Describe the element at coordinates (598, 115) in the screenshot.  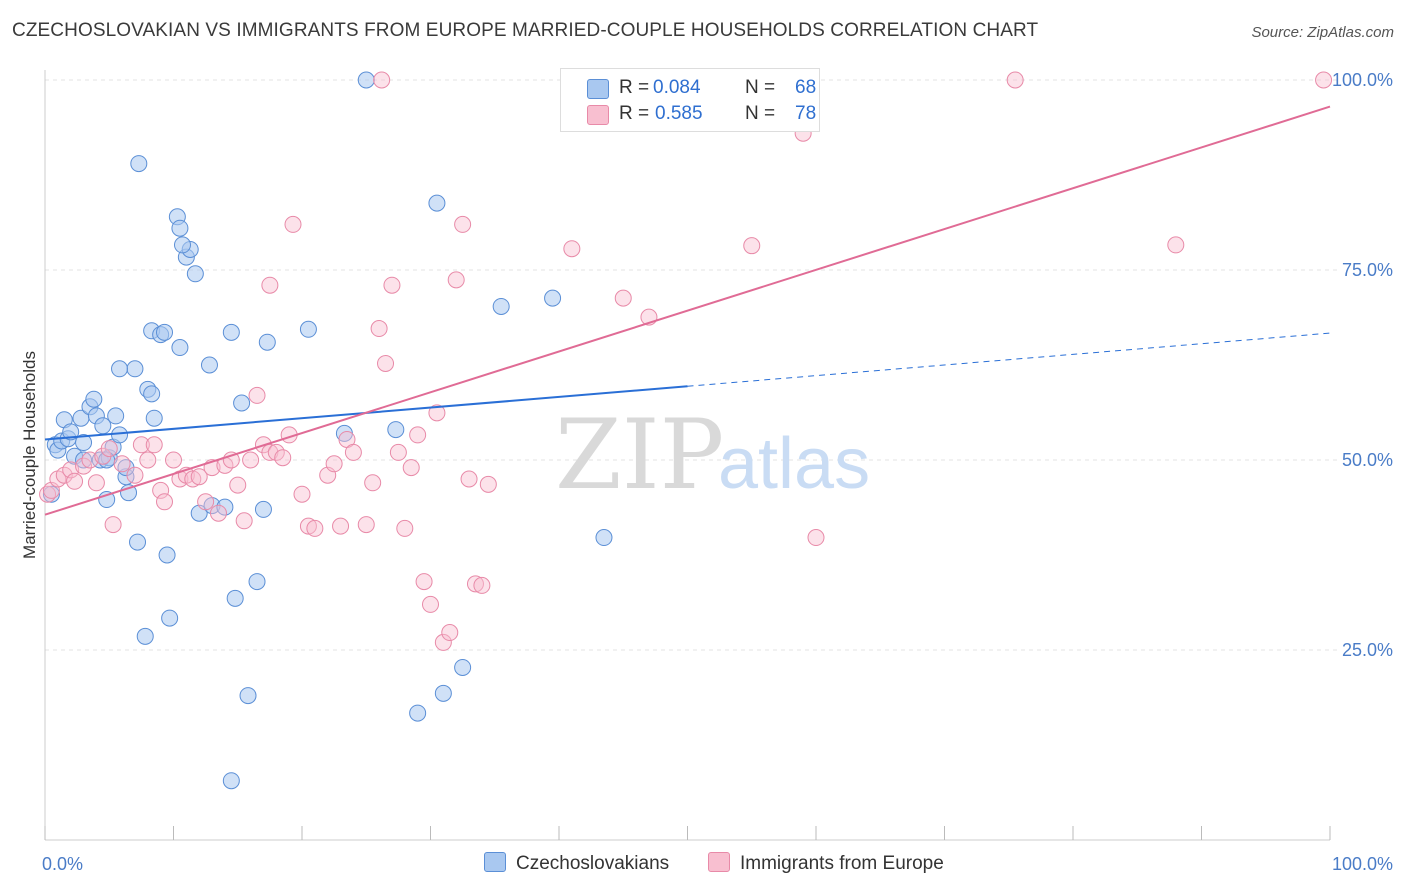
I see `legend-swatch-pink` at that location.